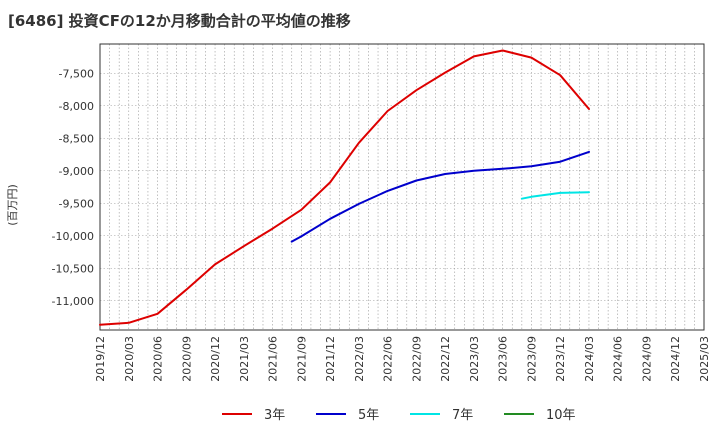 The height and width of the screenshot is (440, 720). Describe the element at coordinates (618, 359) in the screenshot. I see `x-tick-label: 2024/06` at that location.